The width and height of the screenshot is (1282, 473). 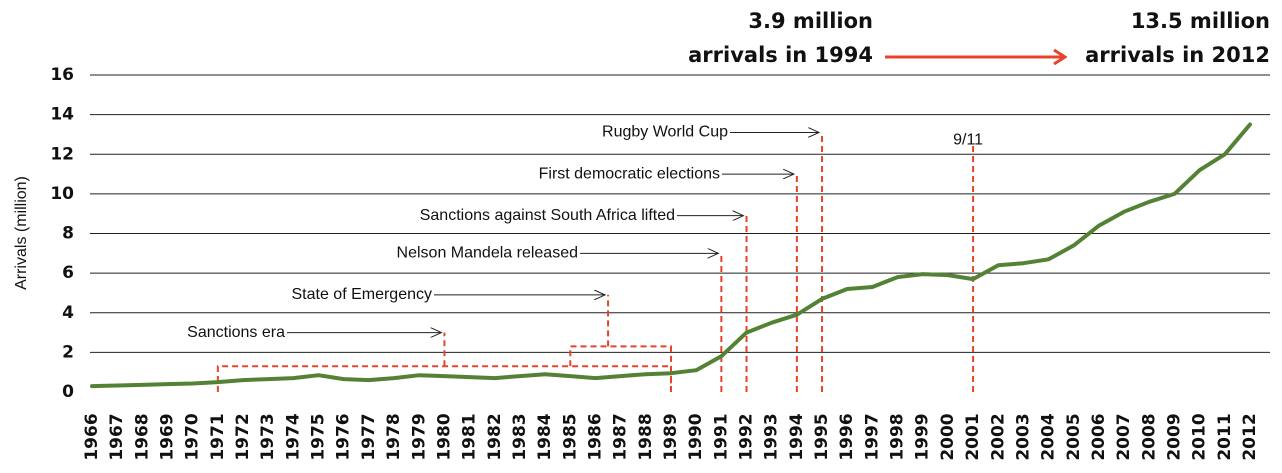 I want to click on x-tick-label: 2011, so click(x=1225, y=436).